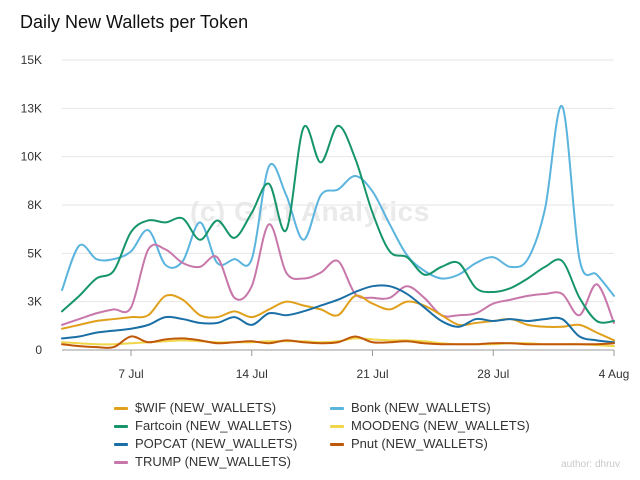 The height and width of the screenshot is (480, 640). I want to click on y-tick-label: 3K, so click(34, 302).